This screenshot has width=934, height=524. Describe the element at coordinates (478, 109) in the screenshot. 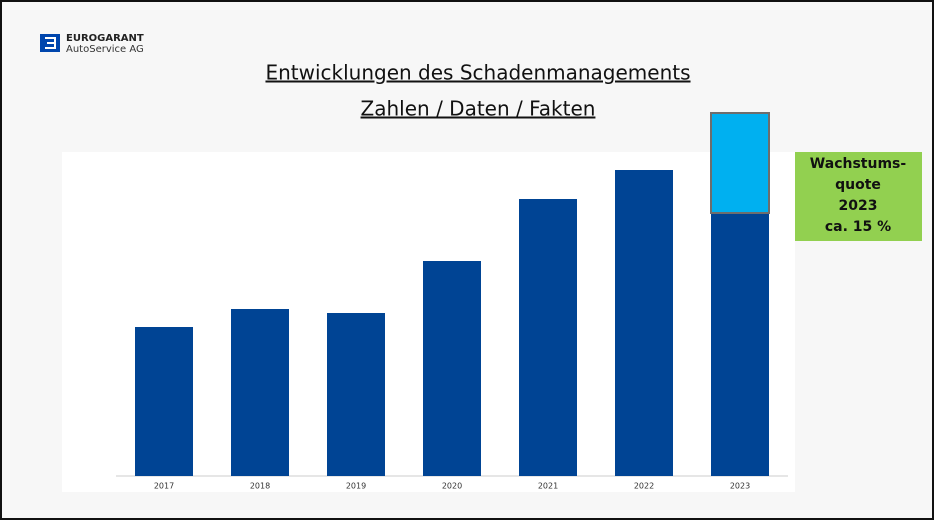

I see `chart-subtitle: Zahlen / Daten / Fakten` at that location.